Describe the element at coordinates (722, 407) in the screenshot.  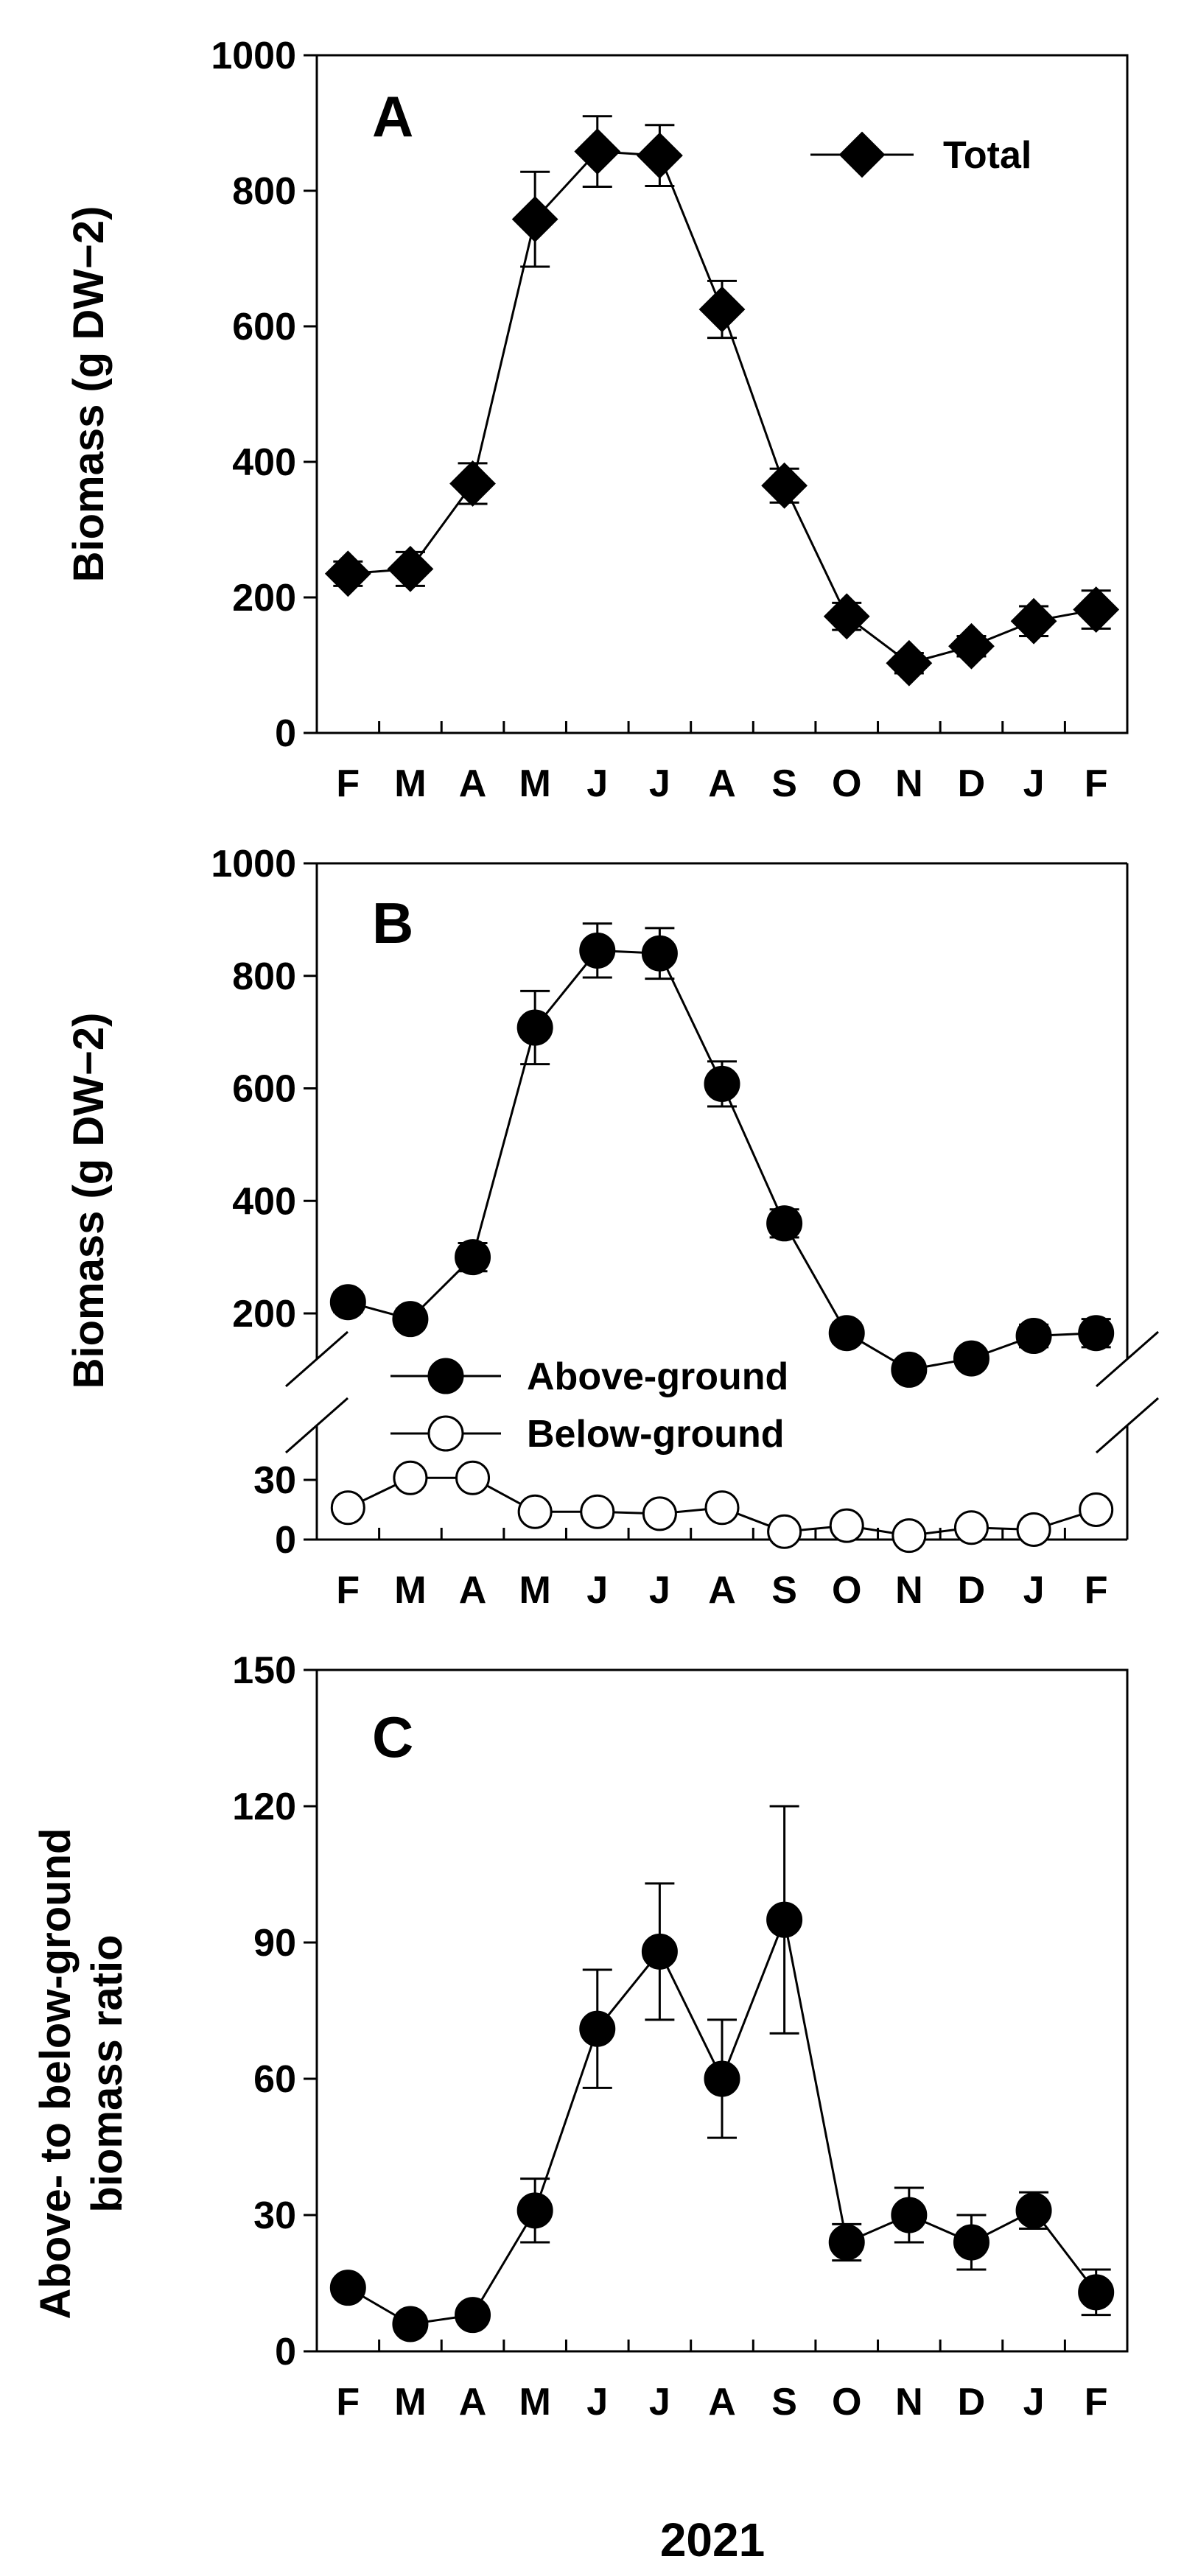
I see `series-line-total` at that location.